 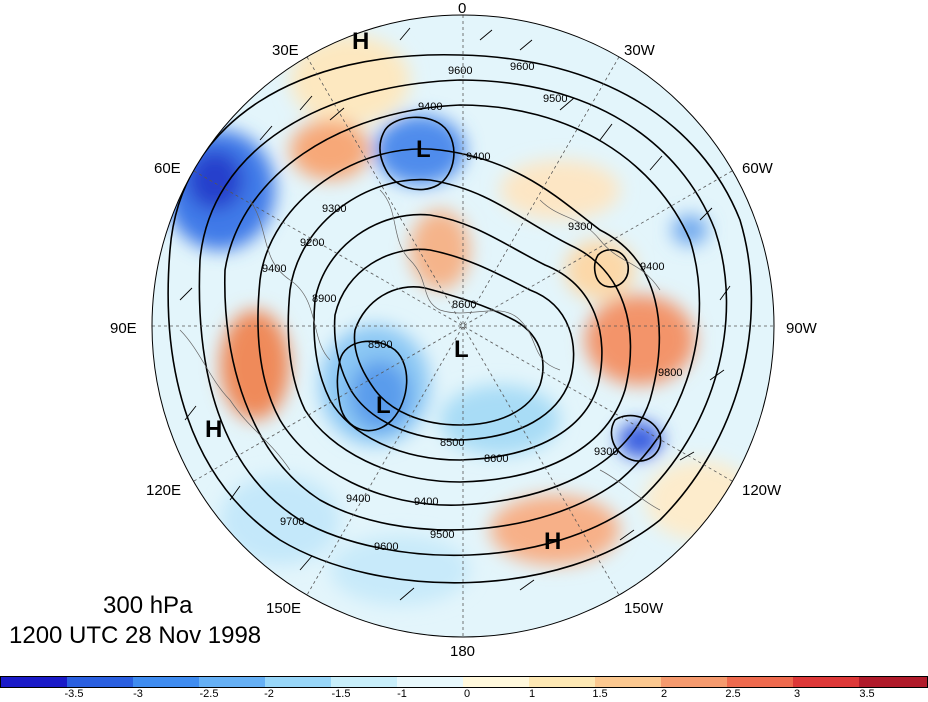 What do you see at coordinates (209, 694) in the screenshot?
I see `colorbar-tick: -2.5` at bounding box center [209, 694].